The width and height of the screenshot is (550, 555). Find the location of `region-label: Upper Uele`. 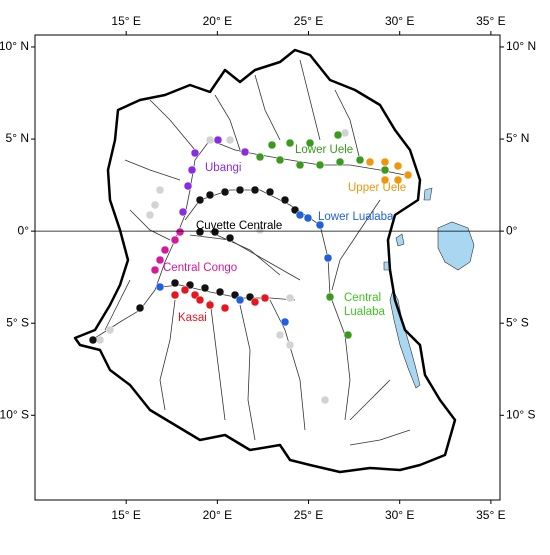

region-label: Upper Uele is located at coordinates (377, 188).